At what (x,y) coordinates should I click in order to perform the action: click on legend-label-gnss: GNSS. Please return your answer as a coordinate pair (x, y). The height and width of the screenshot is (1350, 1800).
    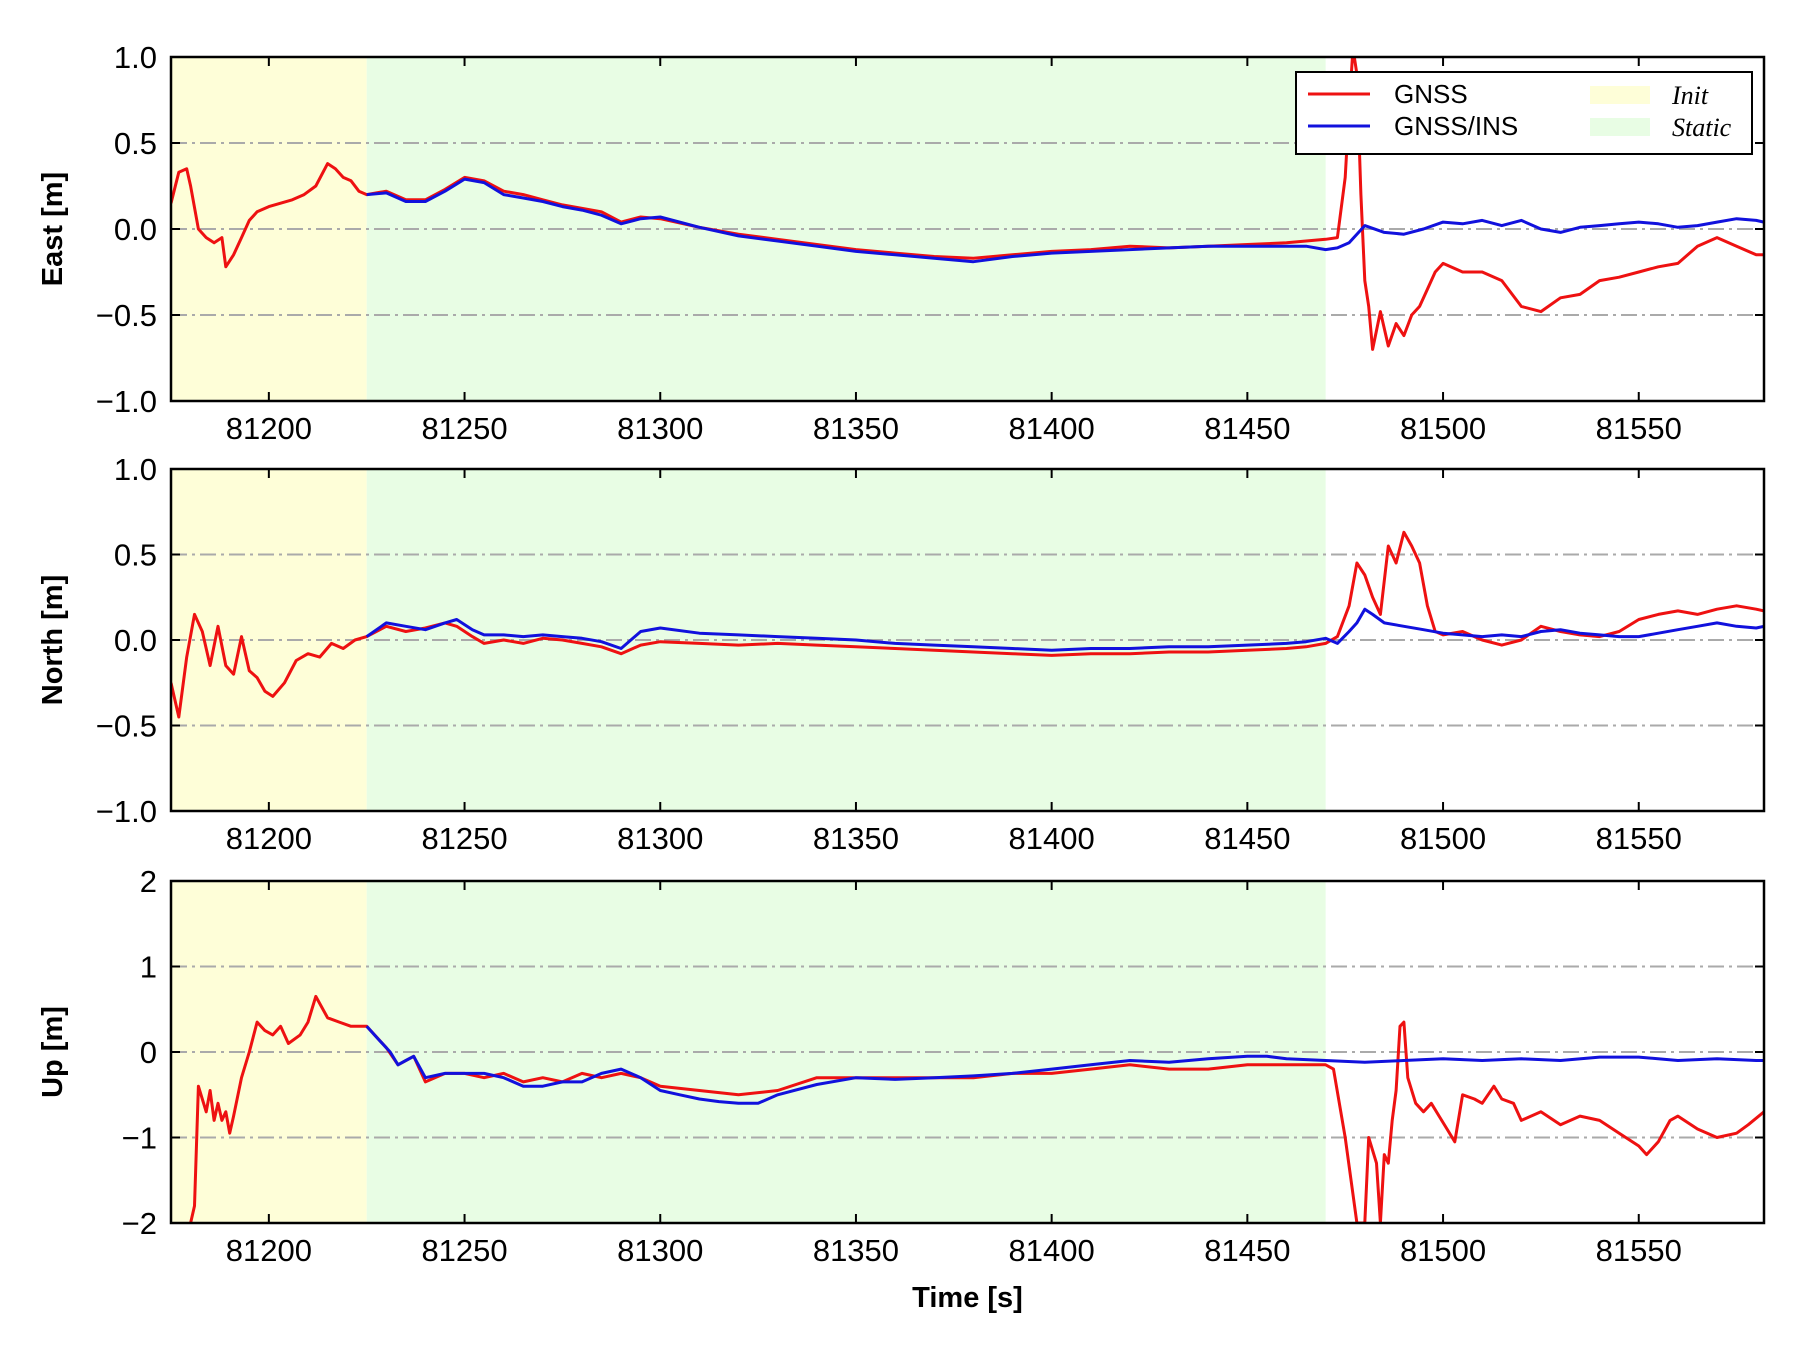
    Looking at the image, I should click on (1431, 94).